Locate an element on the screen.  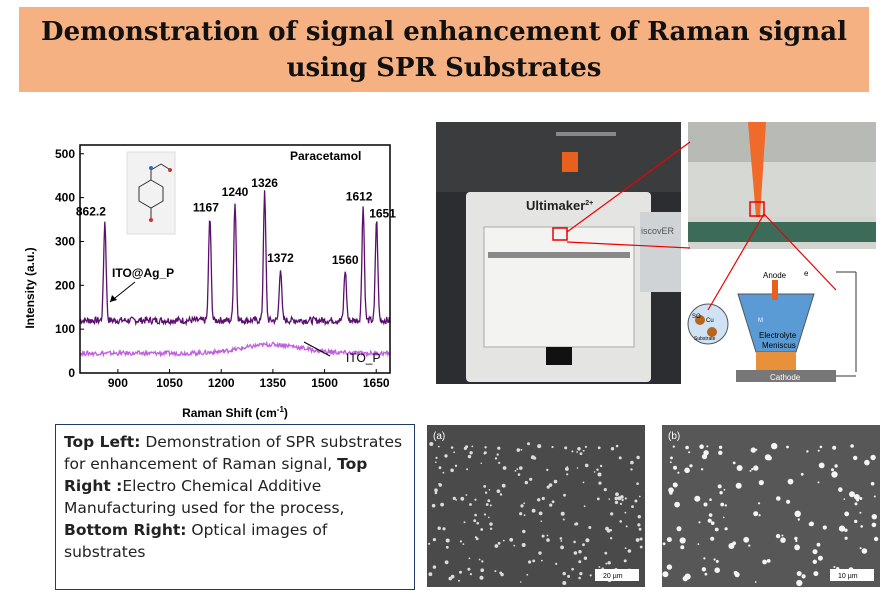
y-tick-label: 100 is located at coordinates (65, 329).